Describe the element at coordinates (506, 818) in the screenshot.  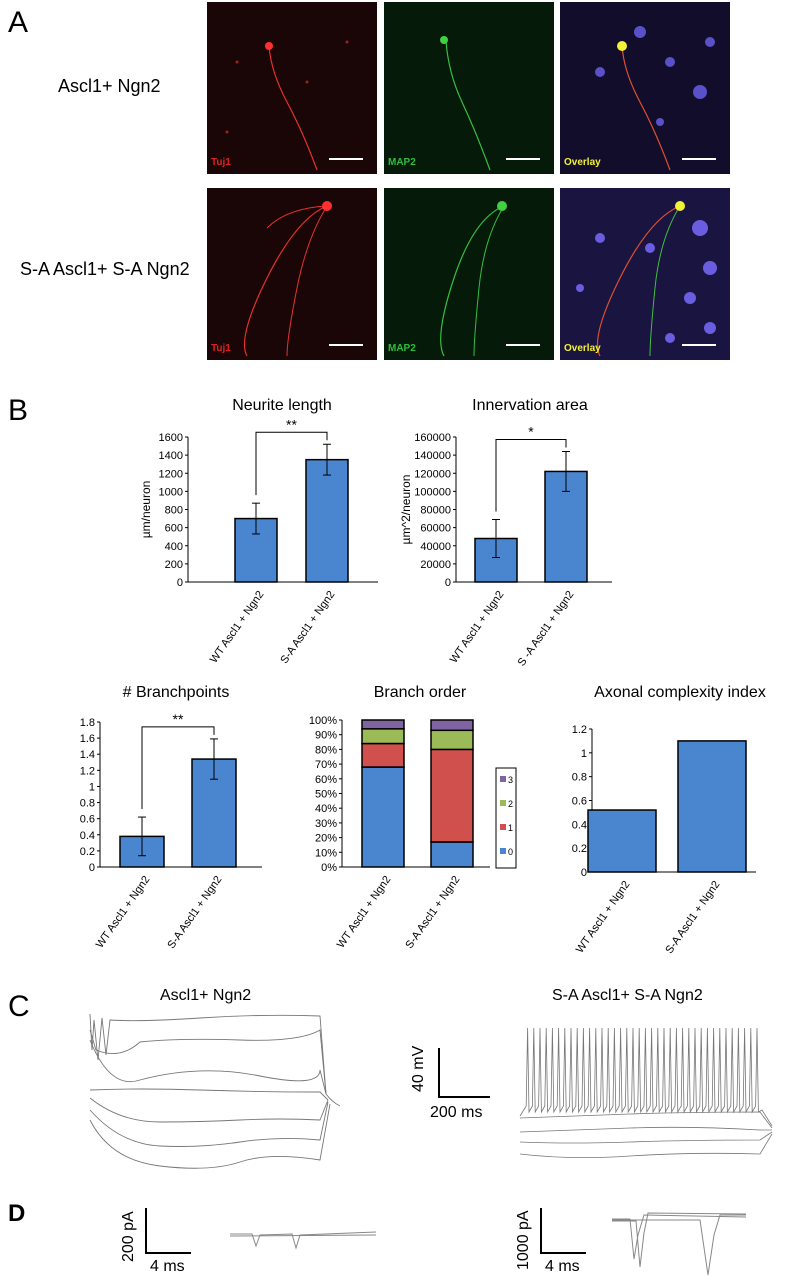
I see `legend-box` at that location.